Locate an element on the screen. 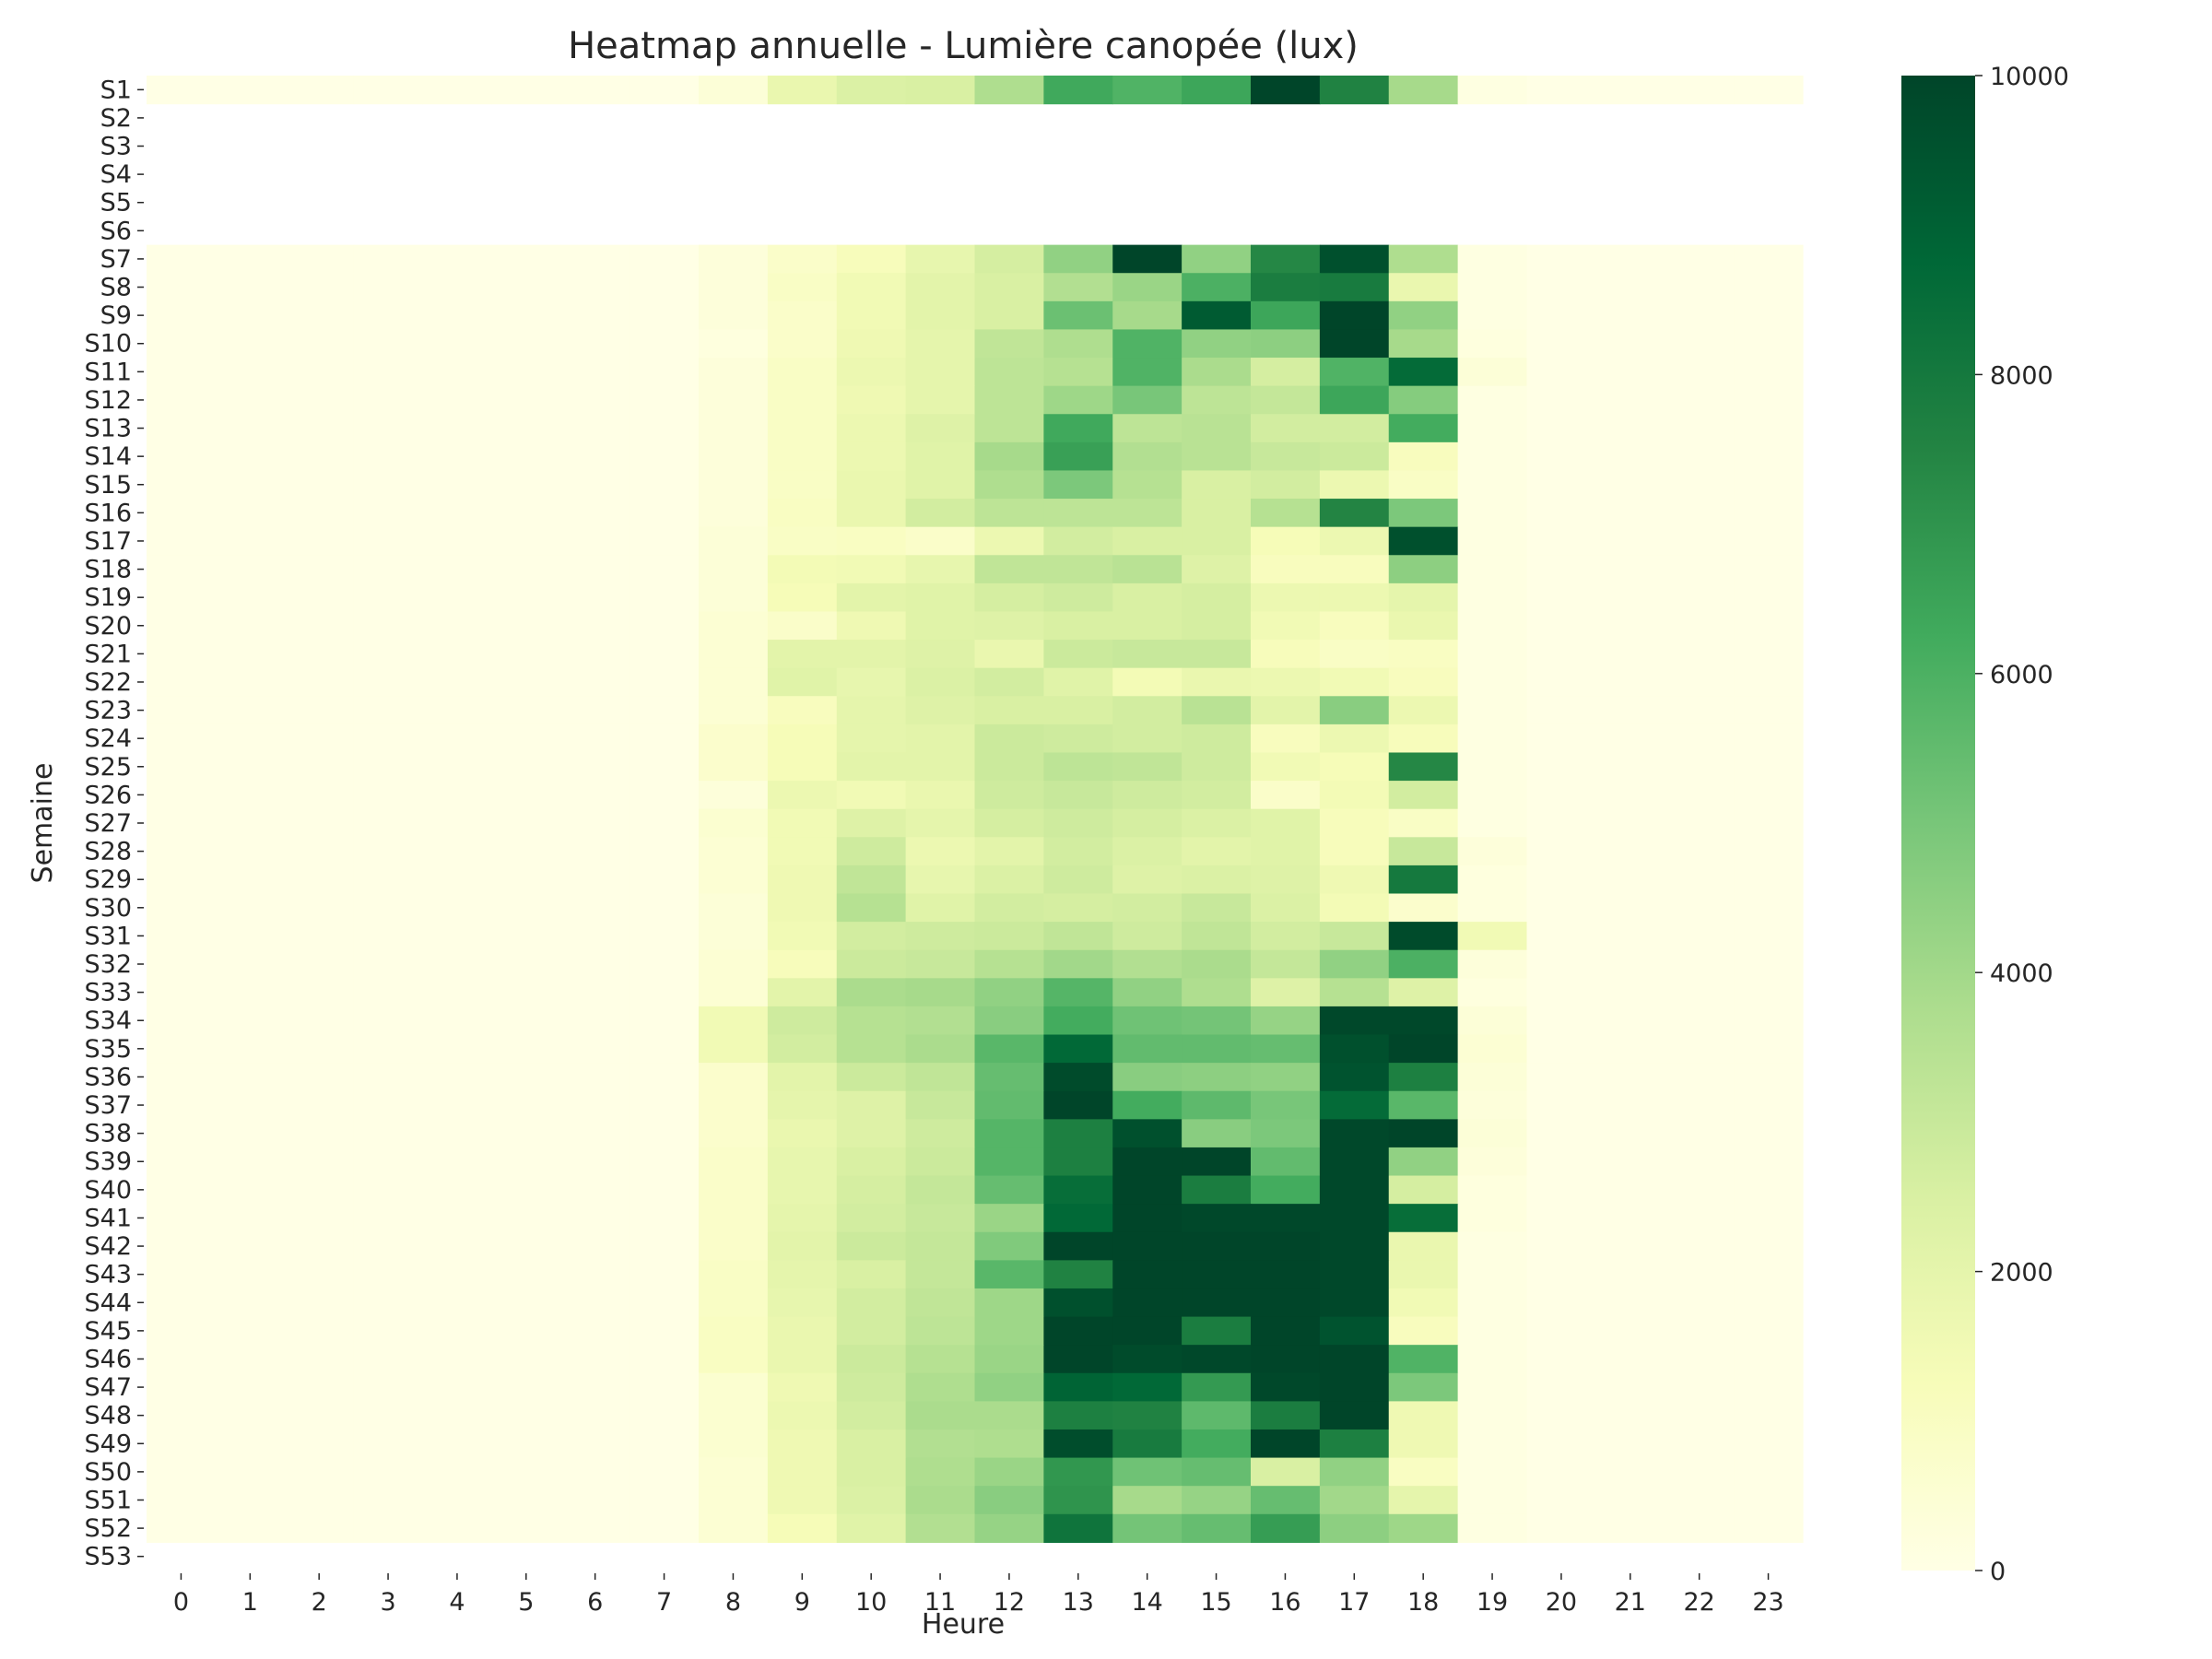  y-tick-label: S5 is located at coordinates (116, 203).